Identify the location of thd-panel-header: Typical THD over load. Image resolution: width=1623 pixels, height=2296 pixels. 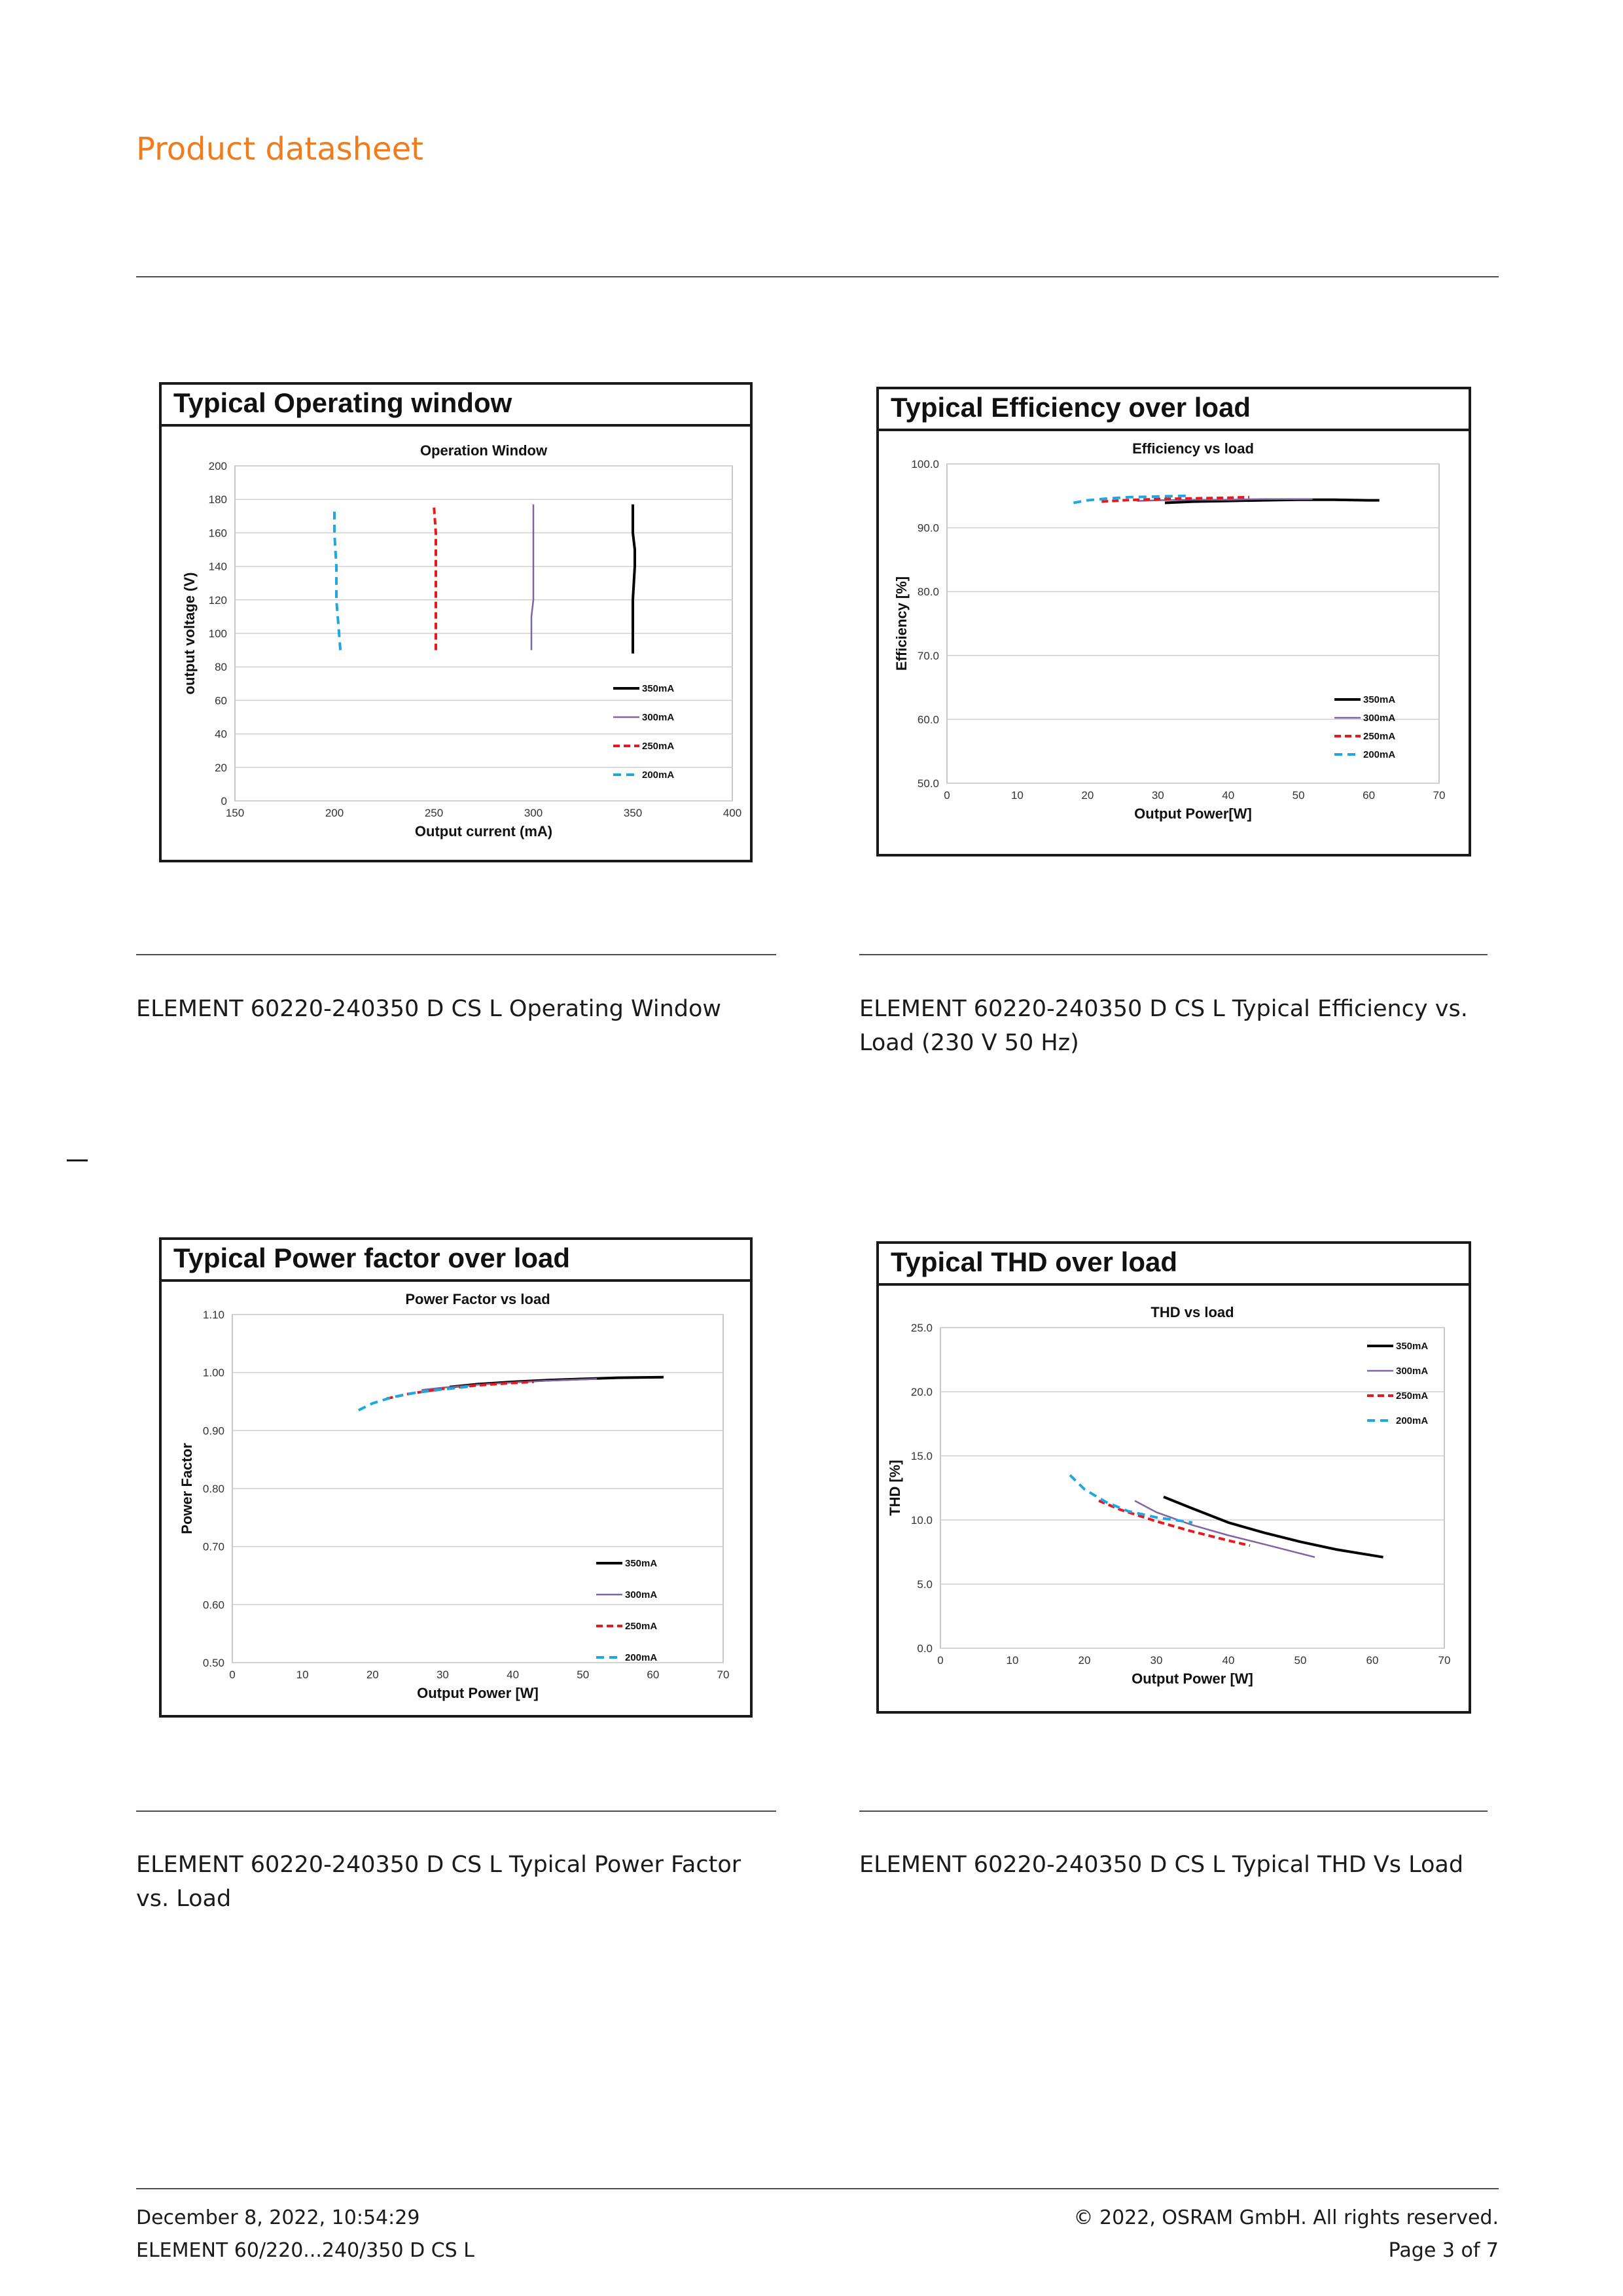
(1174, 1265).